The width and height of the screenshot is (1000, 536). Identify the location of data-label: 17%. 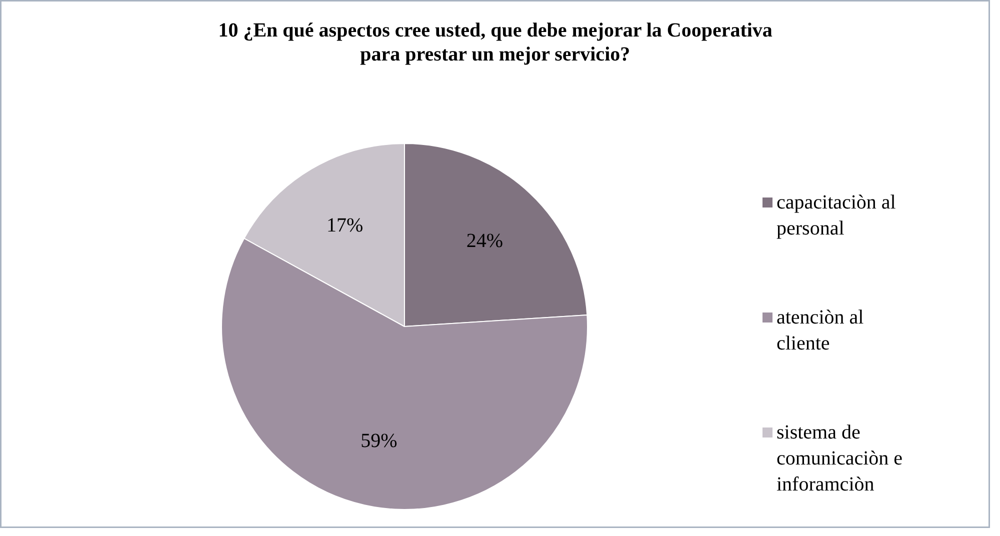
(345, 225).